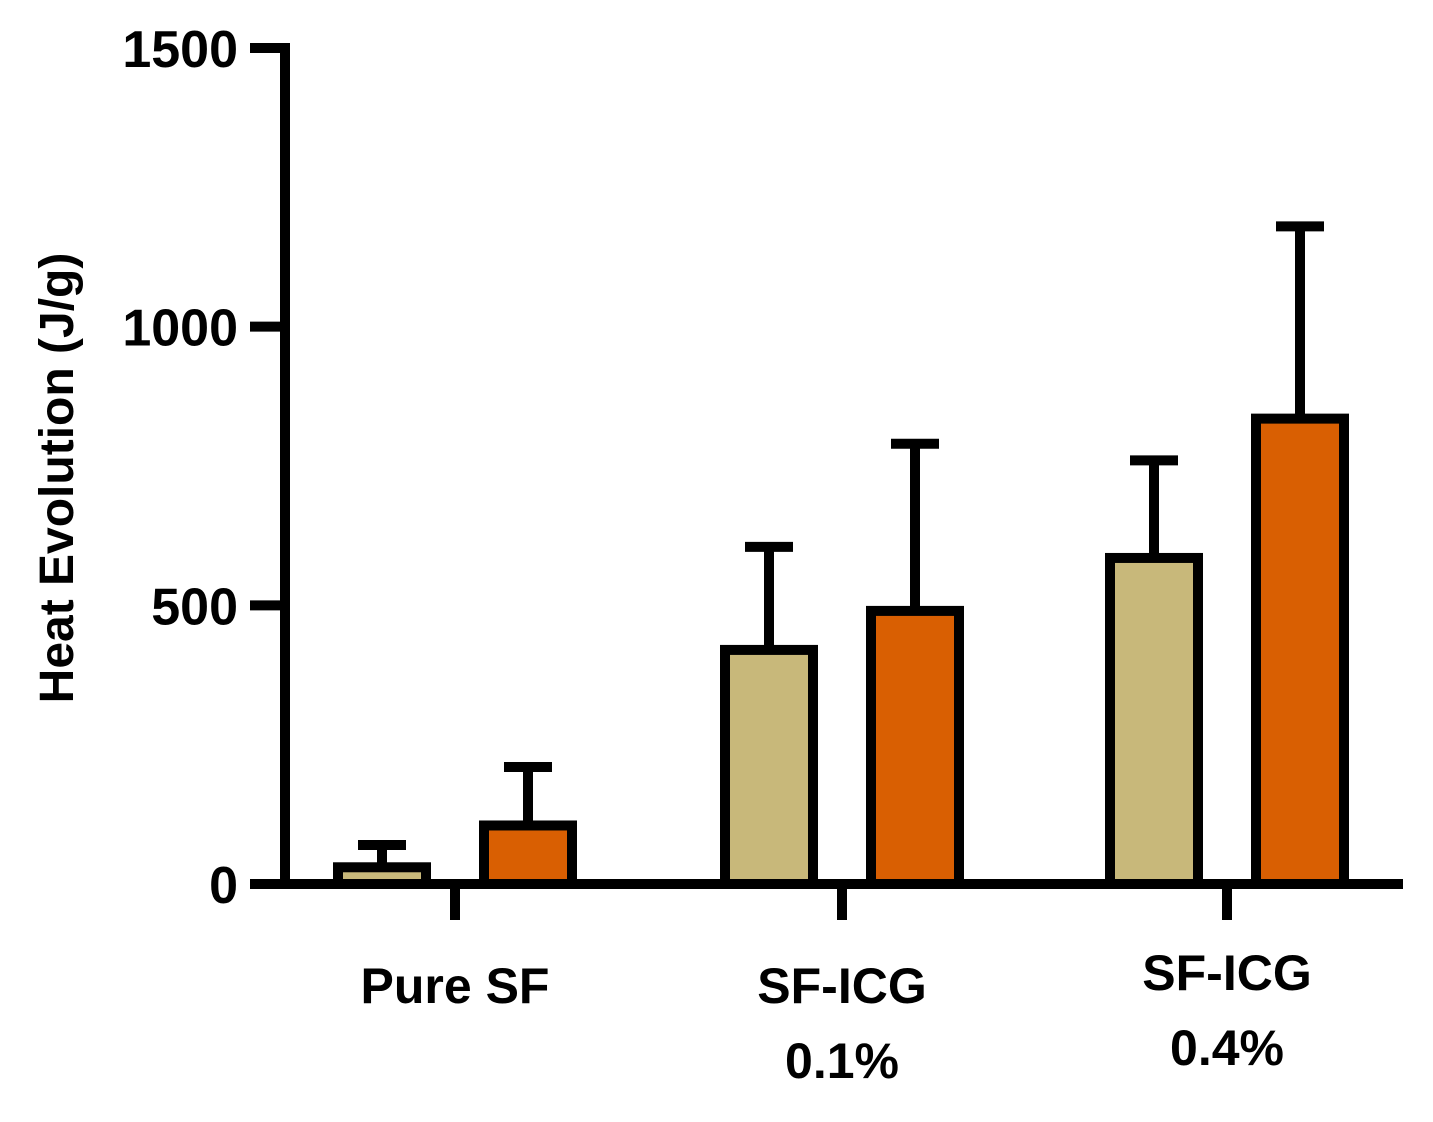 The width and height of the screenshot is (1433, 1122). I want to click on x-tick-label-2-0: SF-ICG, so click(1226, 973).